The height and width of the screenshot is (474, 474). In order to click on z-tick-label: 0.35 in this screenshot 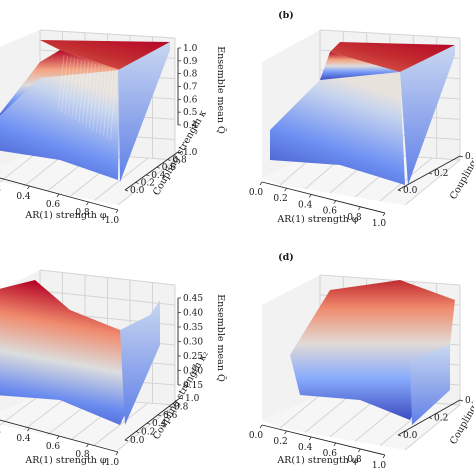, I will do `click(193, 328)`.